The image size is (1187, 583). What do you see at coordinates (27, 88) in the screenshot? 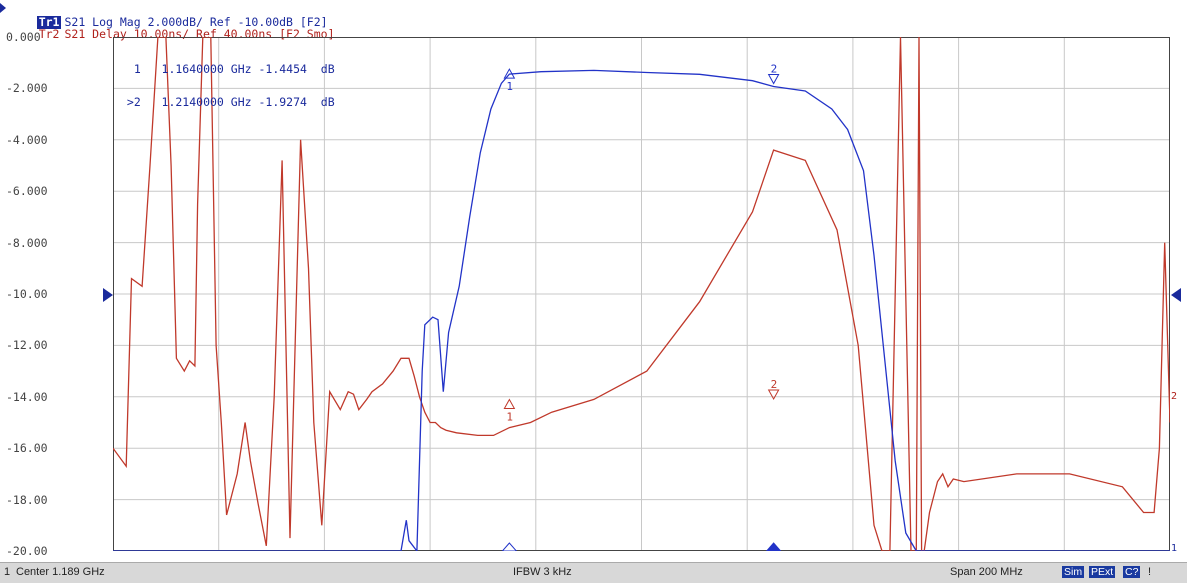
I see `y-tick-label: -2.000` at bounding box center [27, 88].